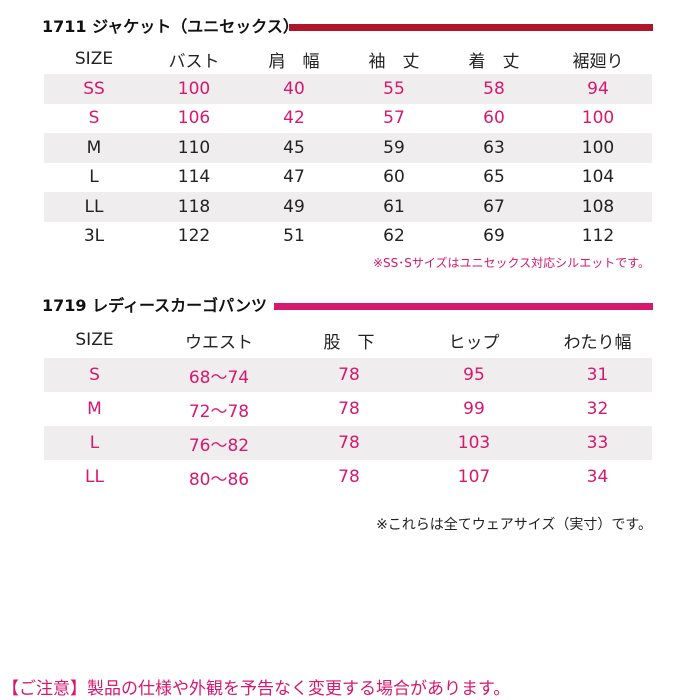 This screenshot has height=700, width=700. Describe the element at coordinates (219, 479) in the screenshot. I see `table-cell: 80〜86` at that location.